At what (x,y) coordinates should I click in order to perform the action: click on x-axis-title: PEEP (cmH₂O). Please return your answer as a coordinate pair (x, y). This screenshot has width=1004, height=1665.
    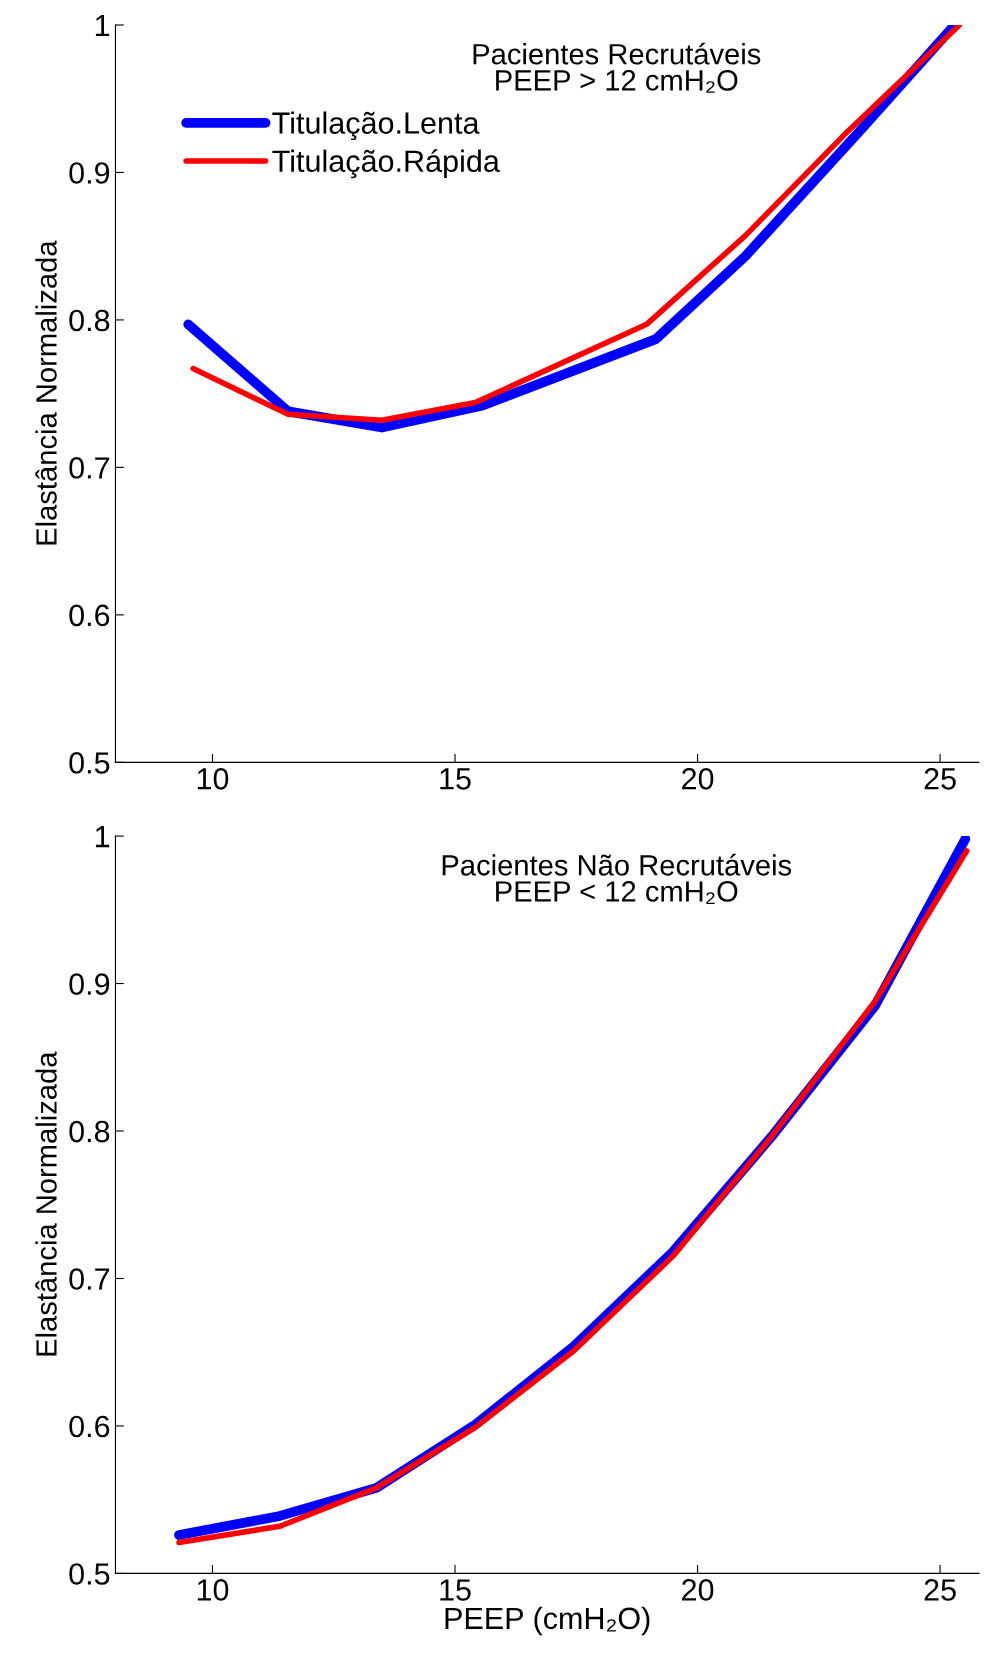
    Looking at the image, I should click on (547, 1621).